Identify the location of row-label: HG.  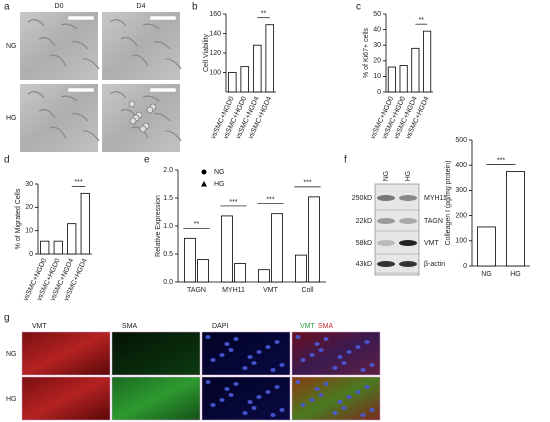
(11, 399).